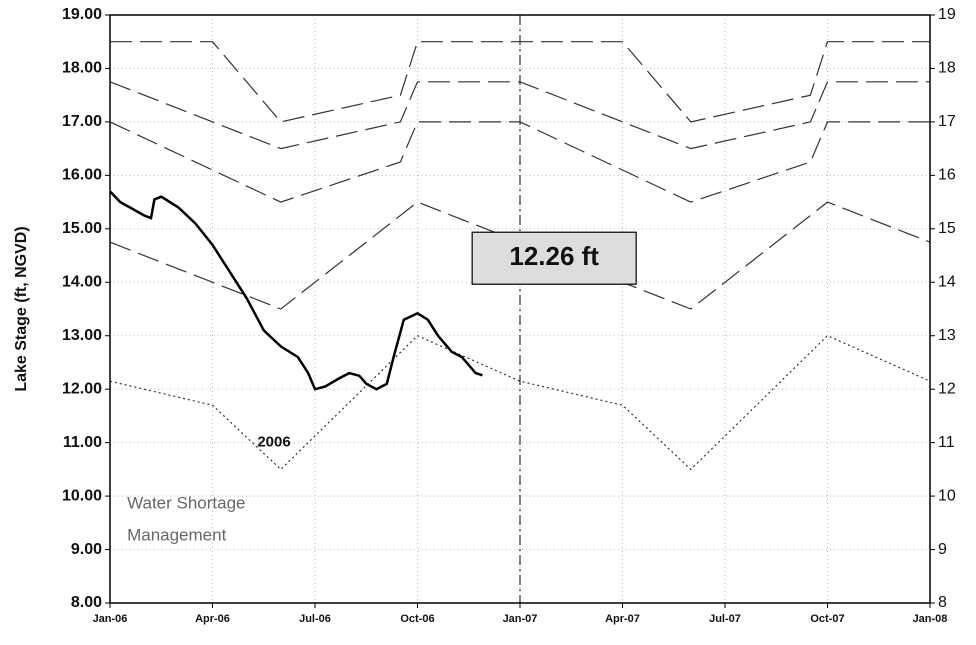  Describe the element at coordinates (177, 535) in the screenshot. I see `annotation: Management` at that location.